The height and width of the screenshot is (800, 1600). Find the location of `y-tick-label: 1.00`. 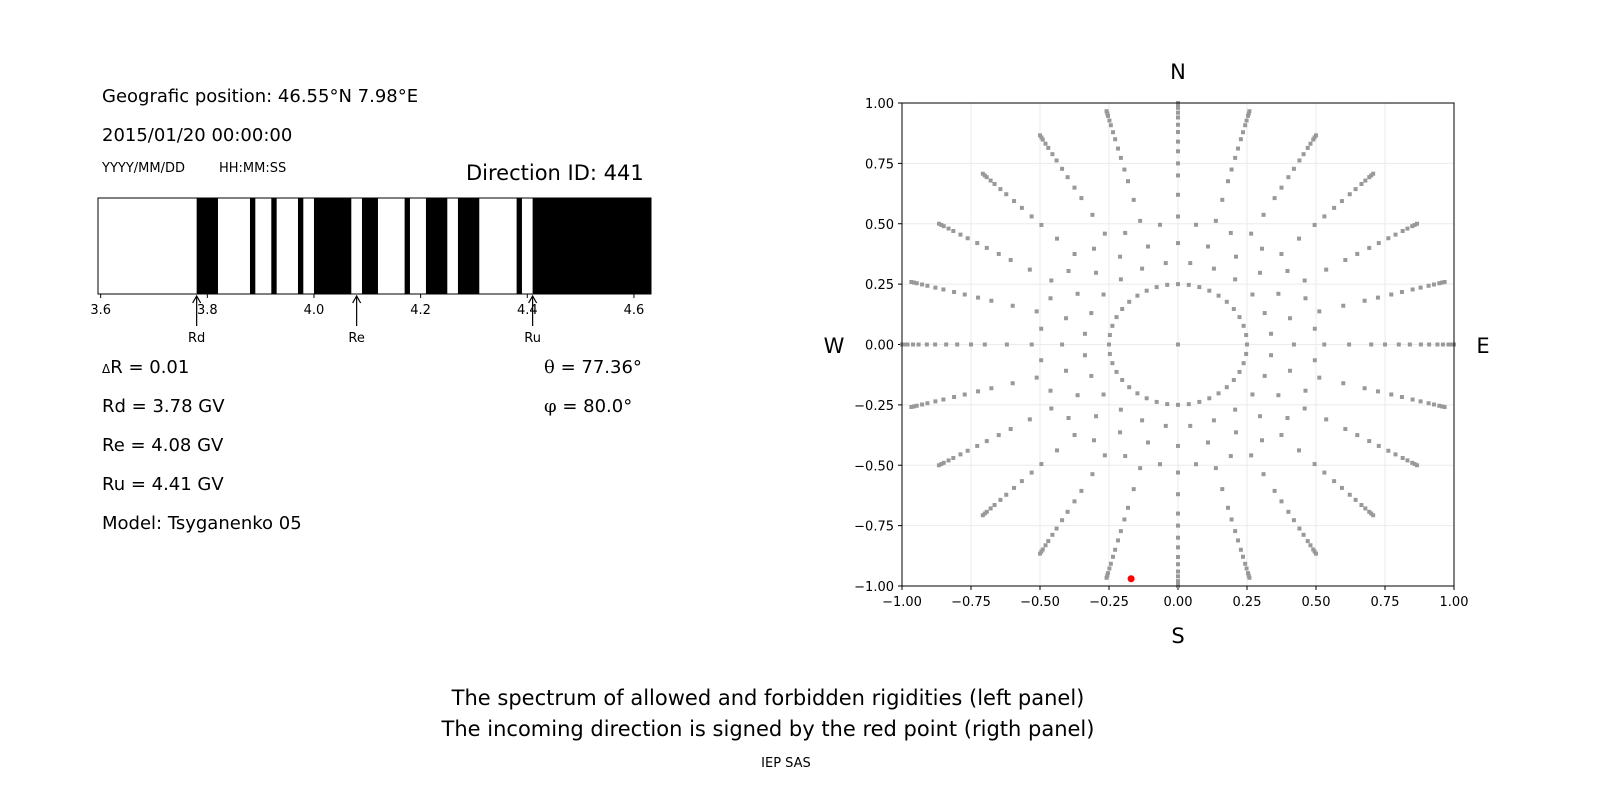

y-tick-label: 1.00 is located at coordinates (879, 104).